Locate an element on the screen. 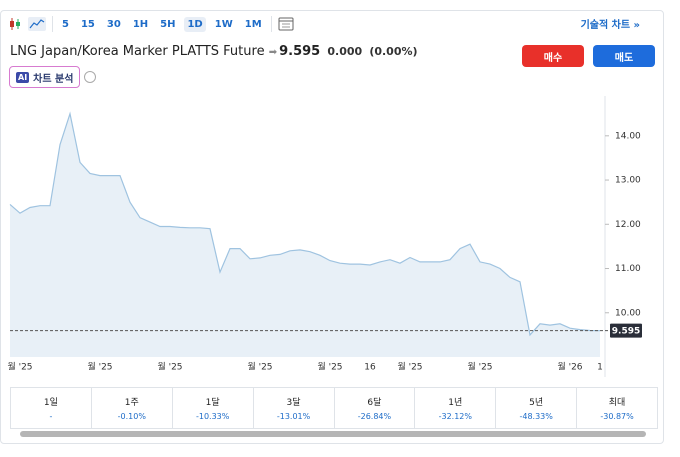 Image resolution: width=680 pixels, height=457 pixels. ai-badge: AI is located at coordinates (23, 77).